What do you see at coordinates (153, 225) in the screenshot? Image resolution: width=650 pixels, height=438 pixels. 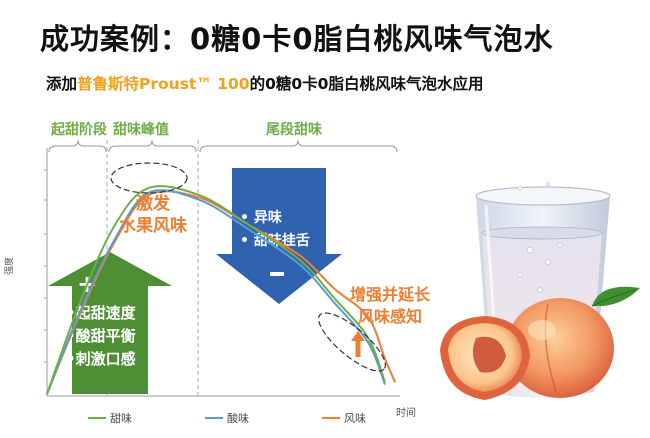 I see `peak-callout-line-2: 水果风味` at bounding box center [153, 225].